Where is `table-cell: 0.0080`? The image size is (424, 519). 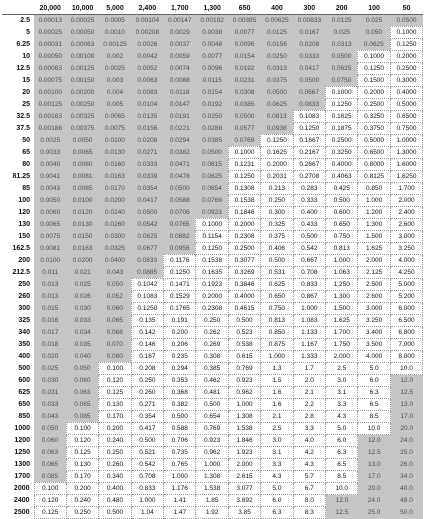
table-cell: 0.0080 is located at coordinates (82, 164).